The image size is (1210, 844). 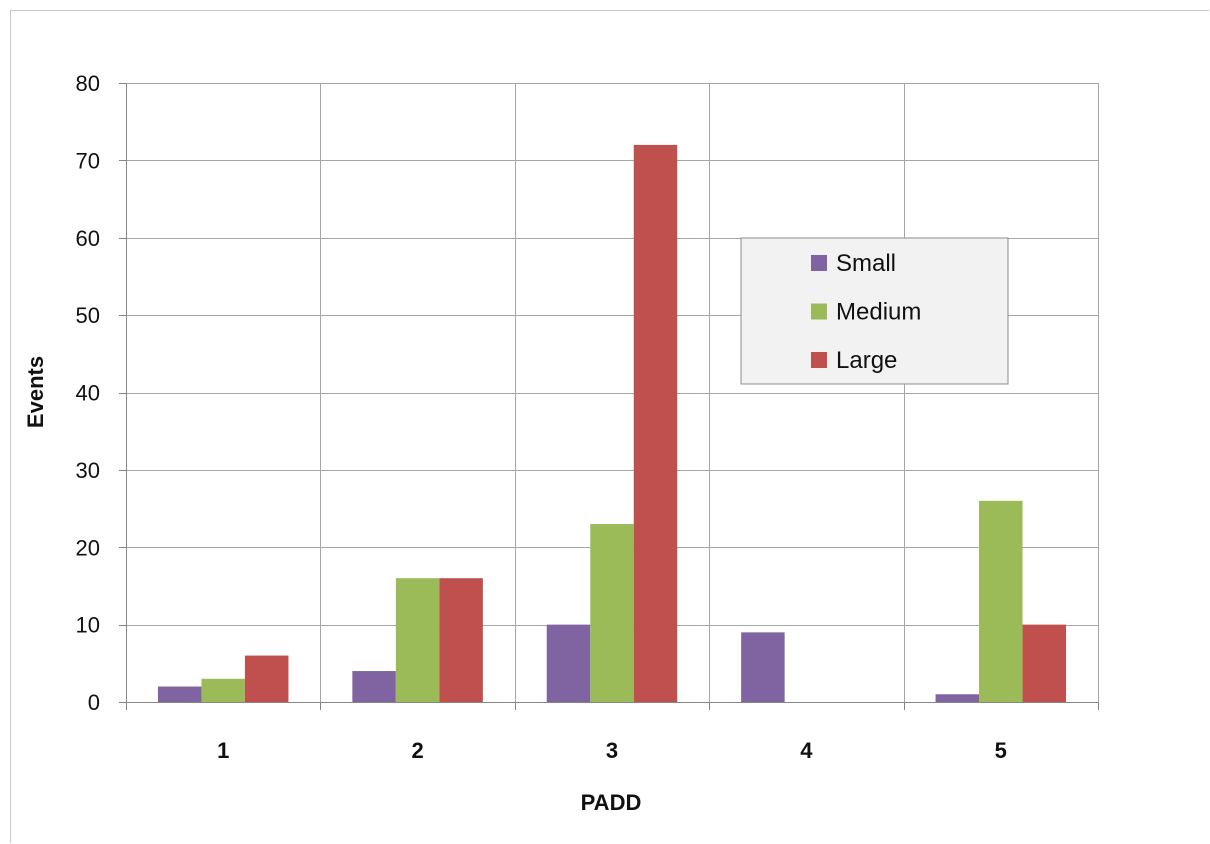 What do you see at coordinates (35, 392) in the screenshot?
I see `y-axis-title: Events` at bounding box center [35, 392].